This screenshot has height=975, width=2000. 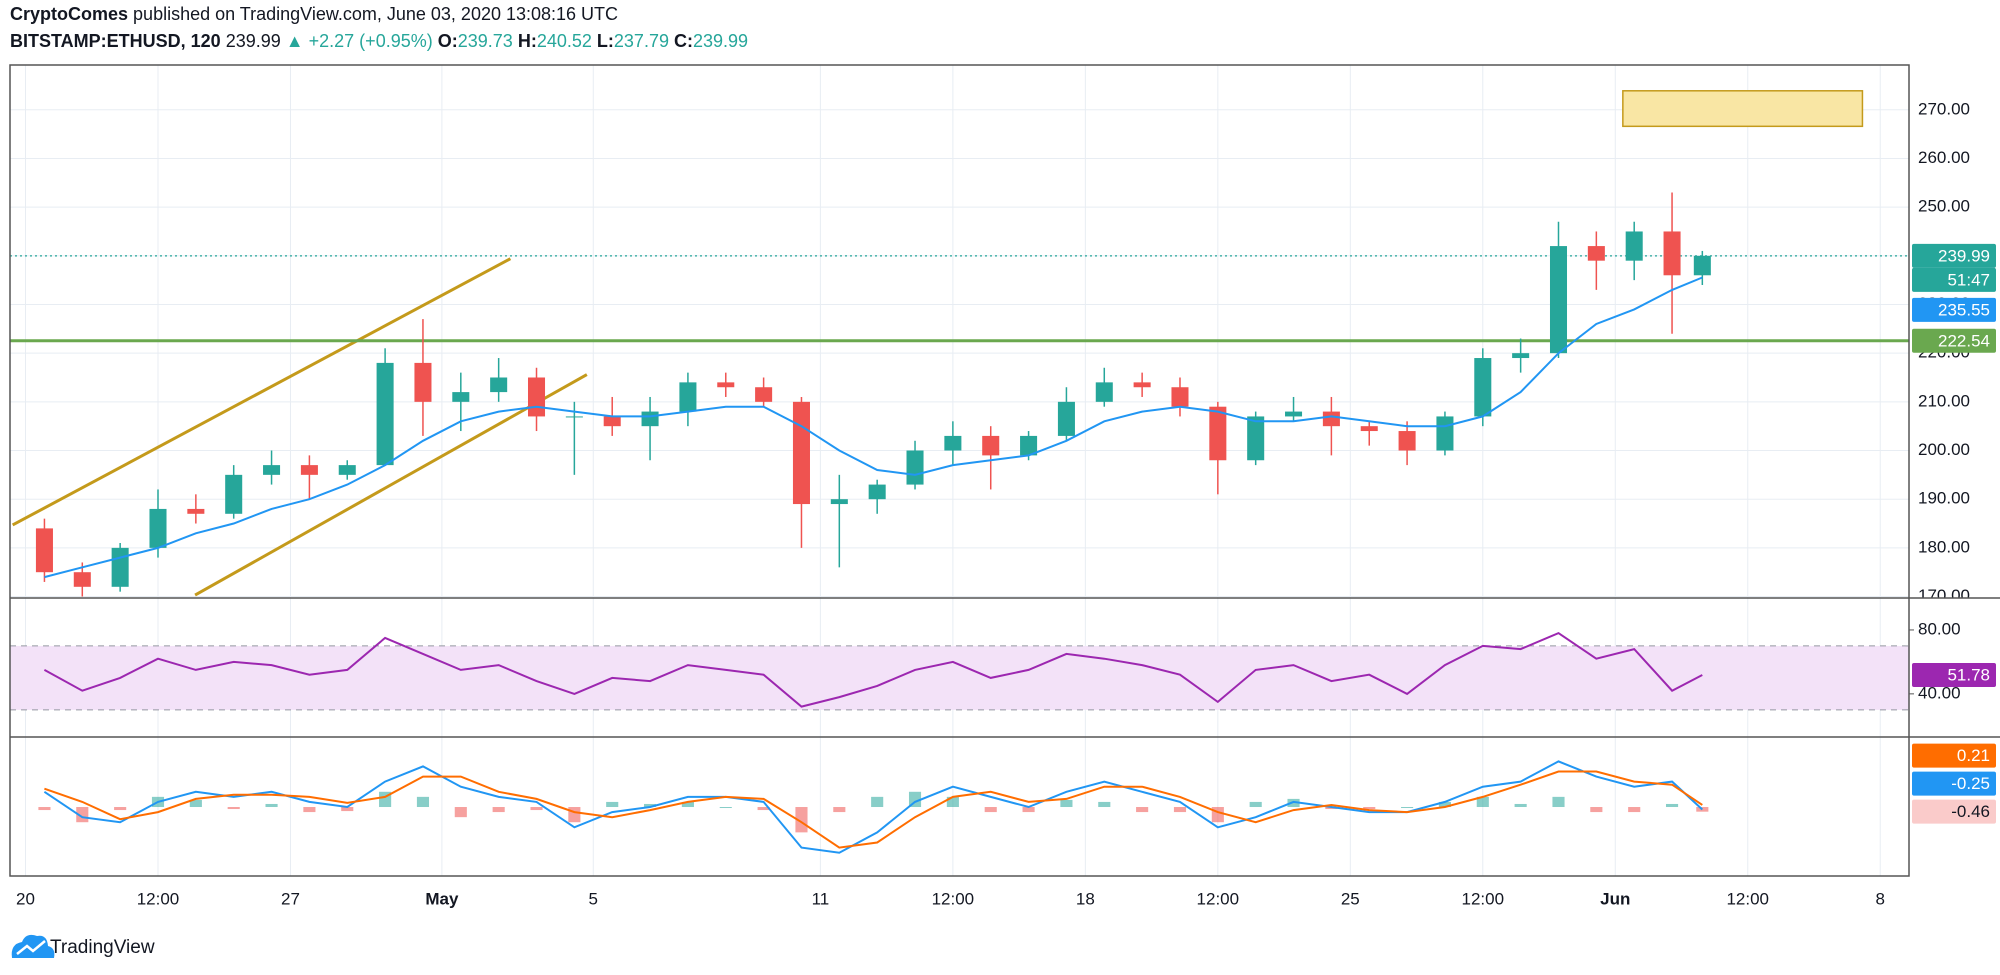 What do you see at coordinates (1879, 898) in the screenshot?
I see `x-tick-label: 8` at bounding box center [1879, 898].